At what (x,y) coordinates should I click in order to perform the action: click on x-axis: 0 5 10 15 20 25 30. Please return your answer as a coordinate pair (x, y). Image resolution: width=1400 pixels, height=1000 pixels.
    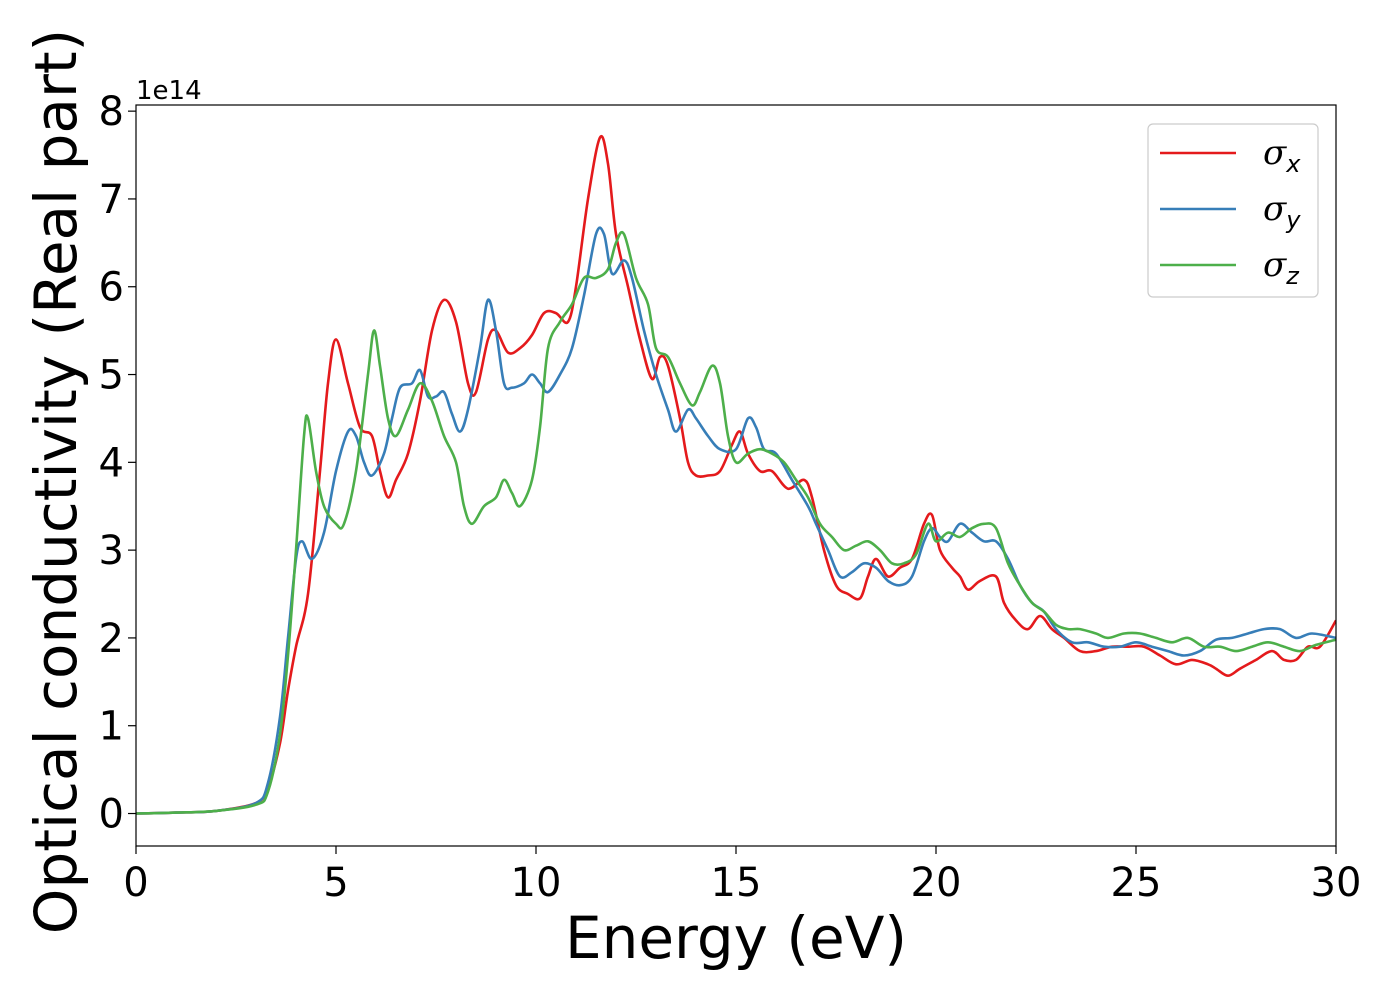
    Looking at the image, I should click on (742, 876).